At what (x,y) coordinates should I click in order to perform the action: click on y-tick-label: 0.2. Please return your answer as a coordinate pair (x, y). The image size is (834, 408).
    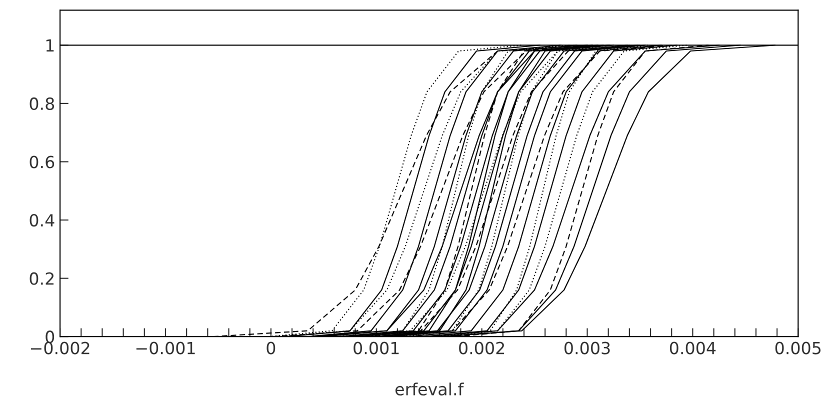
    Looking at the image, I should click on (42, 278).